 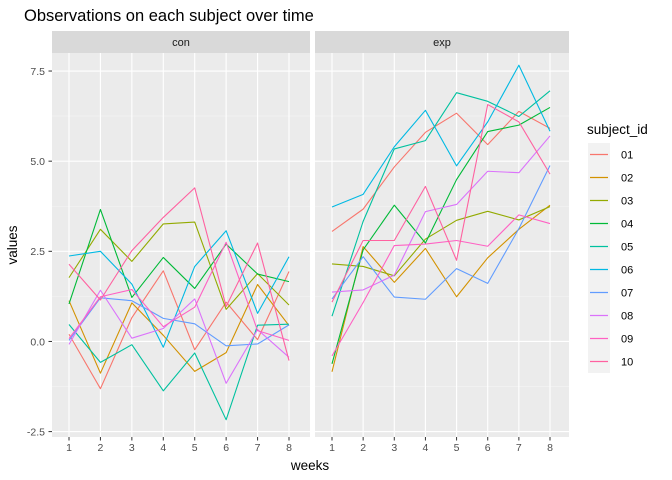 What do you see at coordinates (610, 258) in the screenshot?
I see `legend-items: 01 02 03 04 05 06 07 08 09 10` at bounding box center [610, 258].